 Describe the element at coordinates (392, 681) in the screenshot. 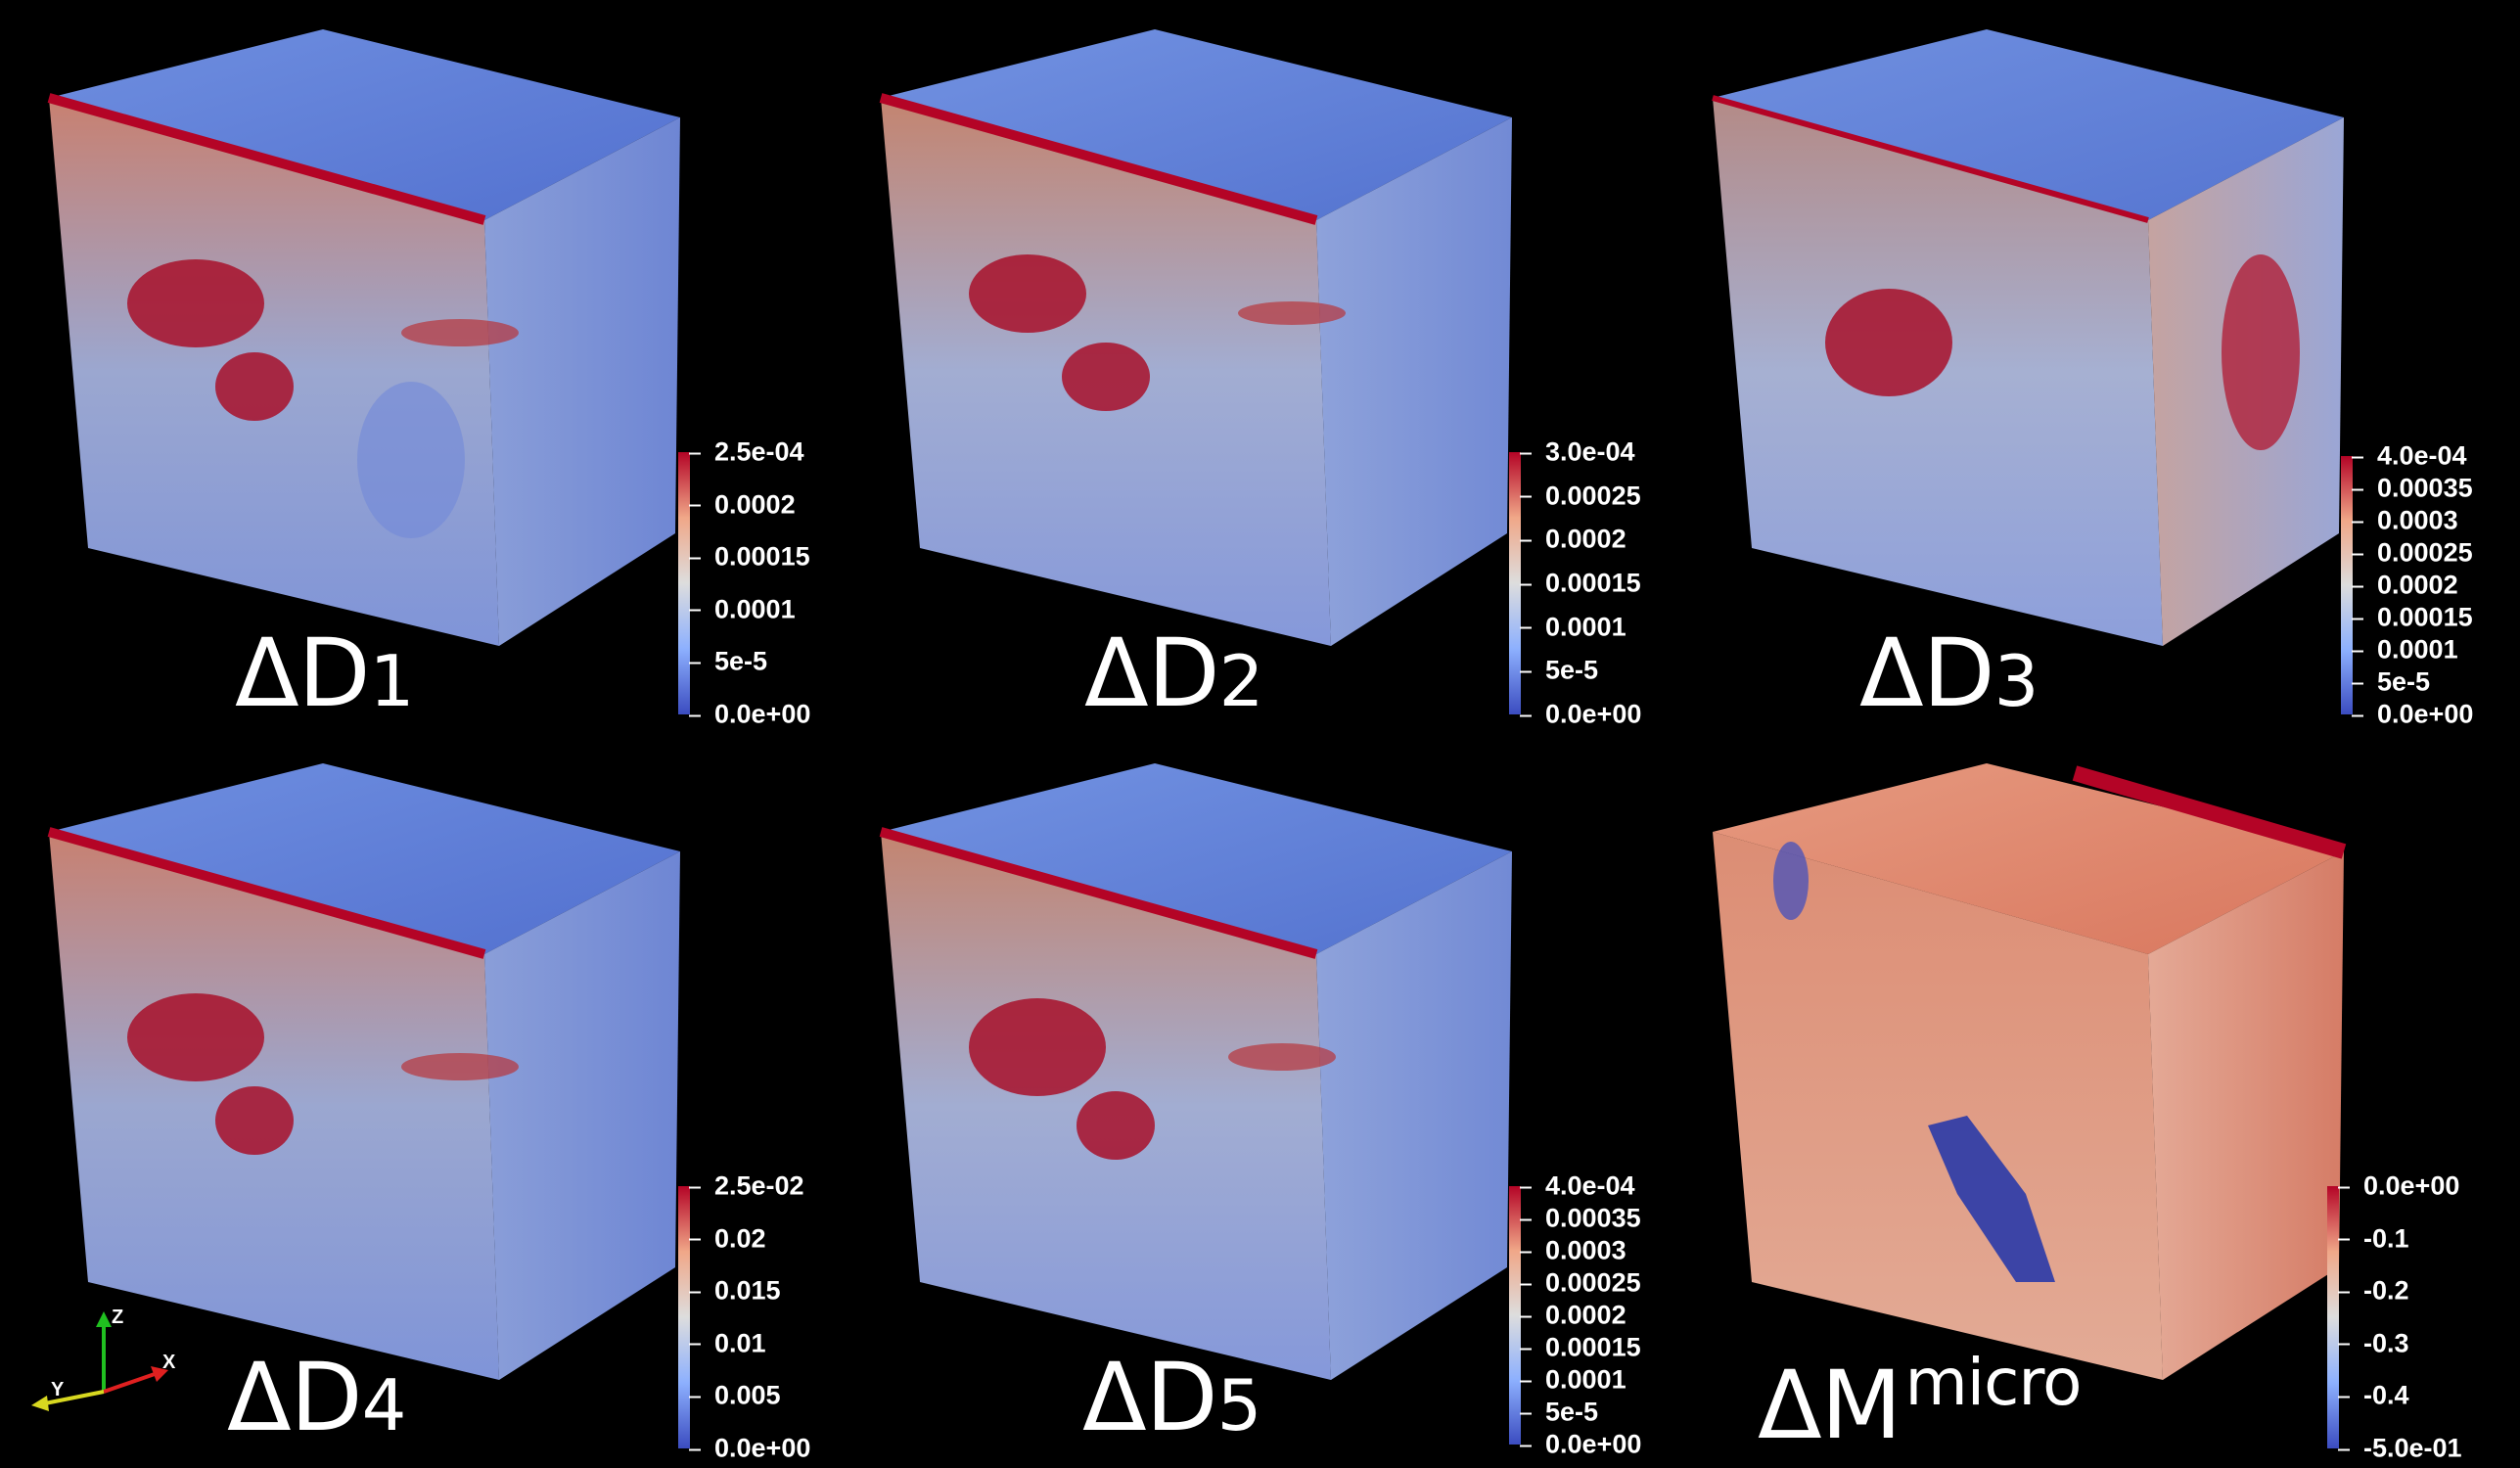

I see `label-sub: 1` at that location.